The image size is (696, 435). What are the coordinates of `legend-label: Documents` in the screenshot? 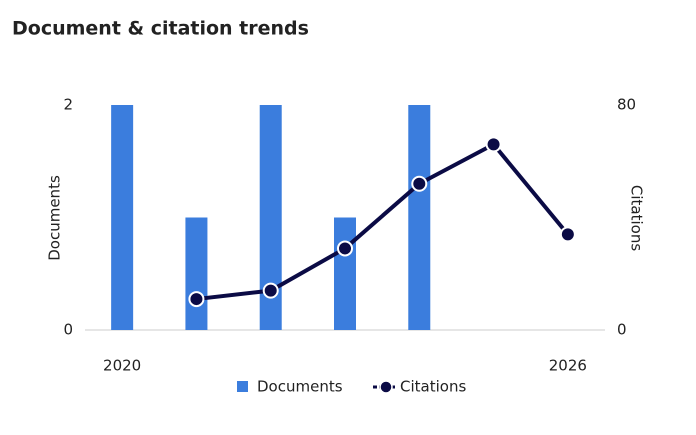 It's located at (300, 387).